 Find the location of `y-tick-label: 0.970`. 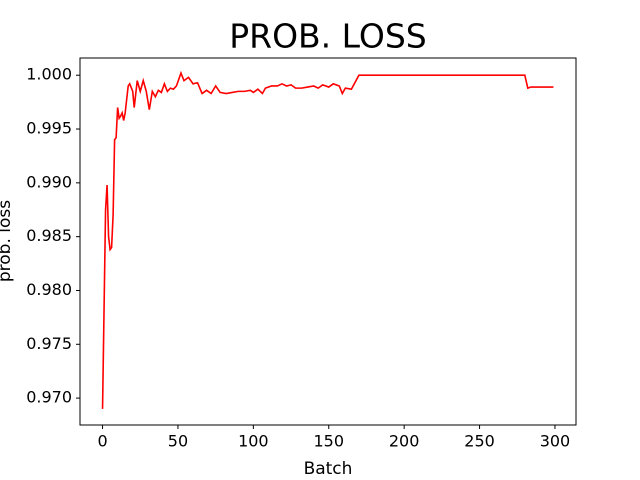

y-tick-label: 0.970 is located at coordinates (49, 397).